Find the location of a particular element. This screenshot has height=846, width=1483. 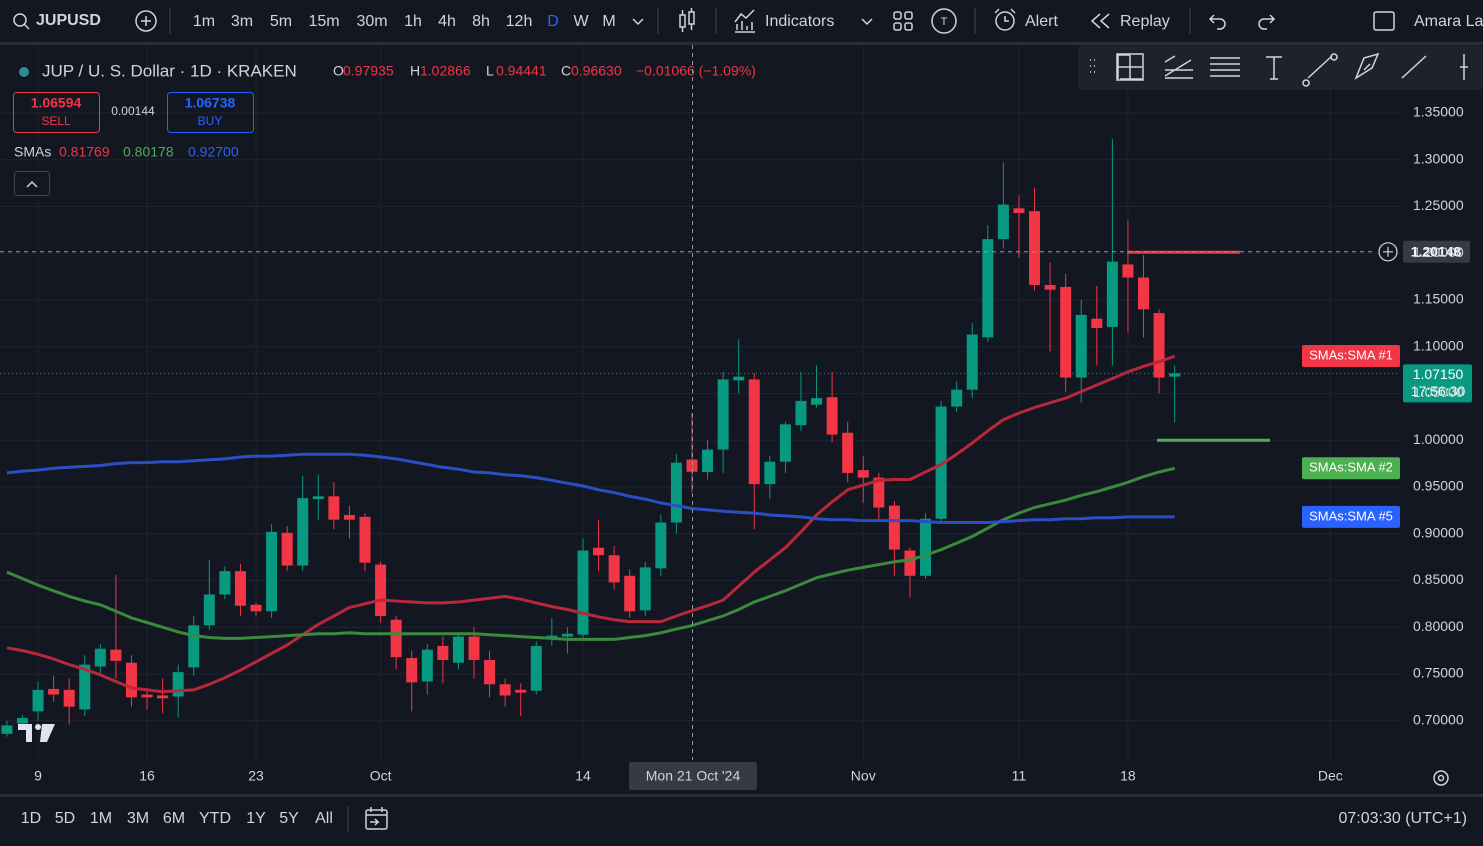

interval-button: 4h is located at coordinates (447, 21).